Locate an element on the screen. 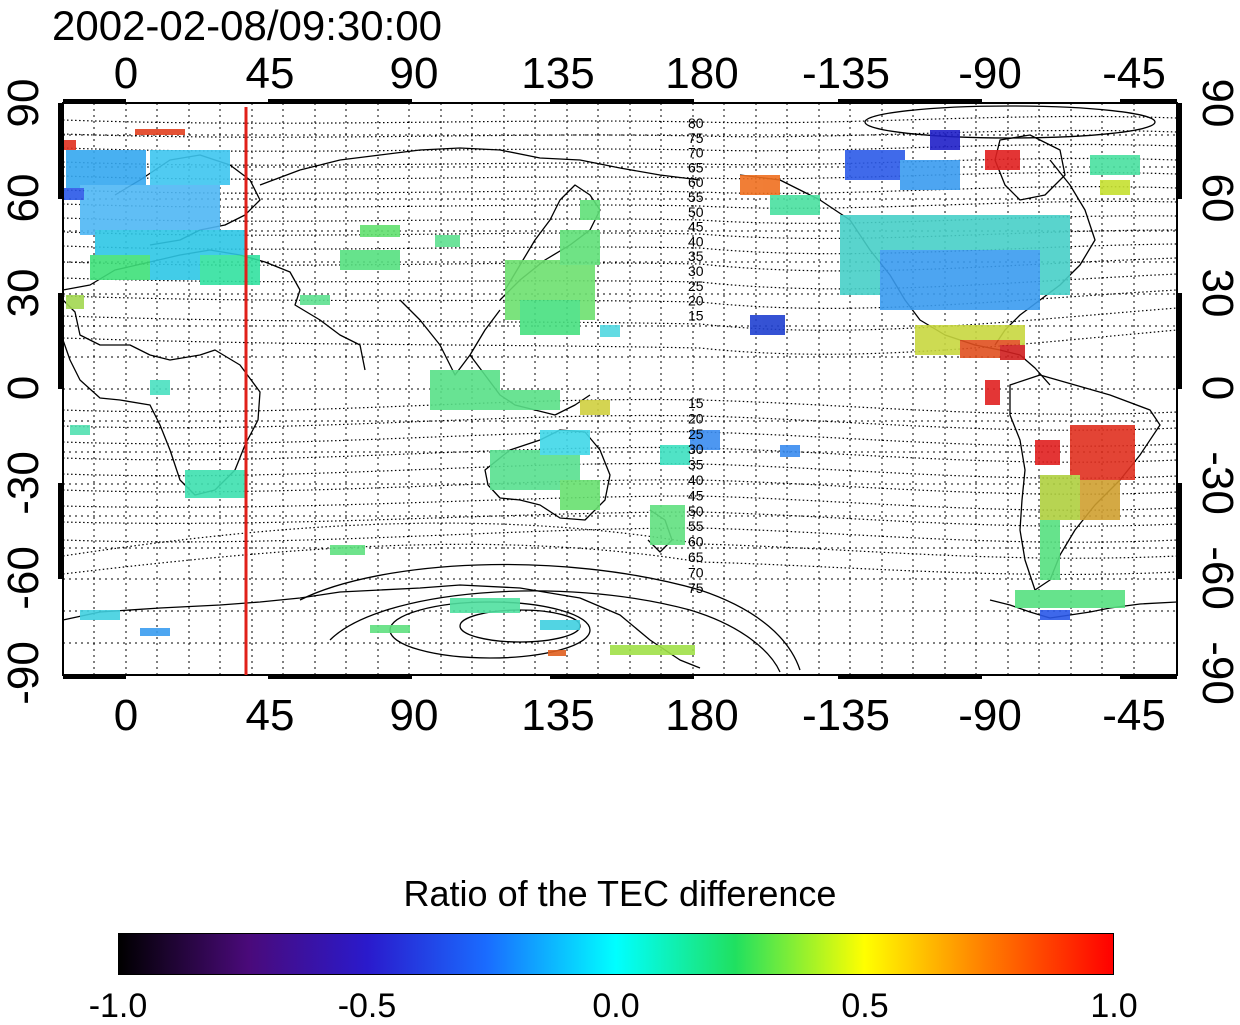 The image size is (1240, 1025). bottom-lon-tick: -90 is located at coordinates (990, 715).